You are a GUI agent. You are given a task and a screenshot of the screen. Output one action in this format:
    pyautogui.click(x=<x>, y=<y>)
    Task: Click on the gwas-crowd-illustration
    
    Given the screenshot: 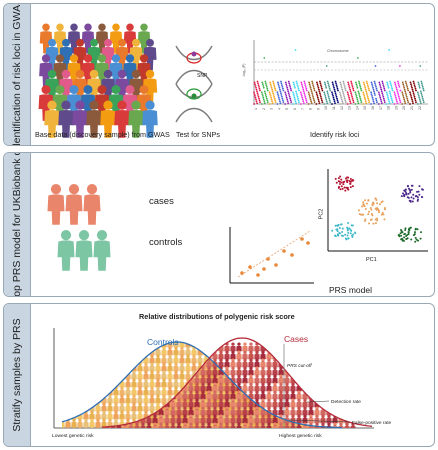 What is the action you would take?
    pyautogui.click(x=98, y=80)
    